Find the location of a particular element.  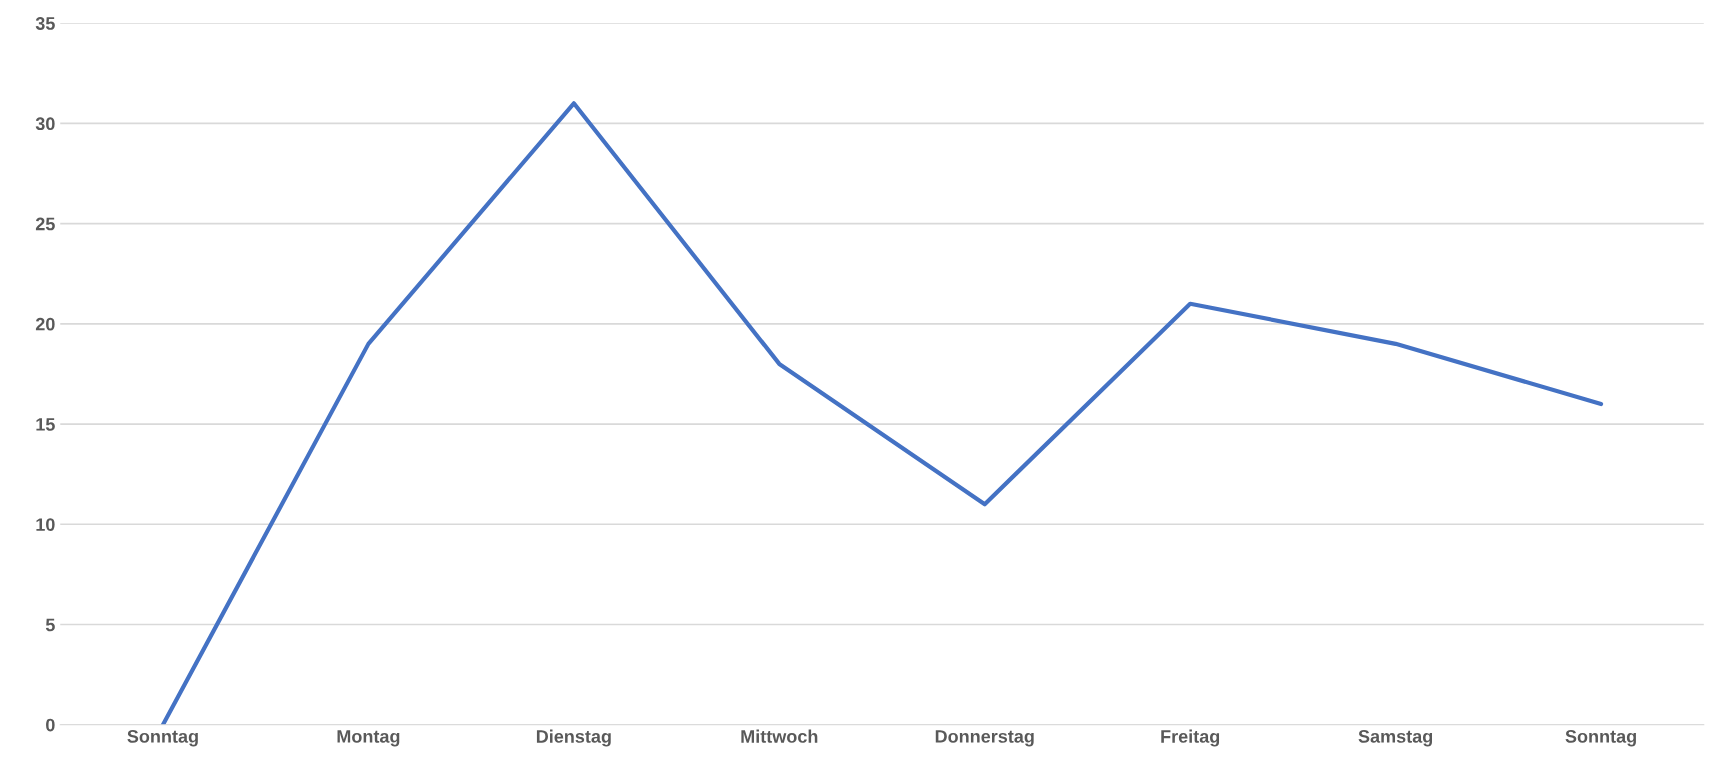

y-tick-label: 5 is located at coordinates (50, 625).